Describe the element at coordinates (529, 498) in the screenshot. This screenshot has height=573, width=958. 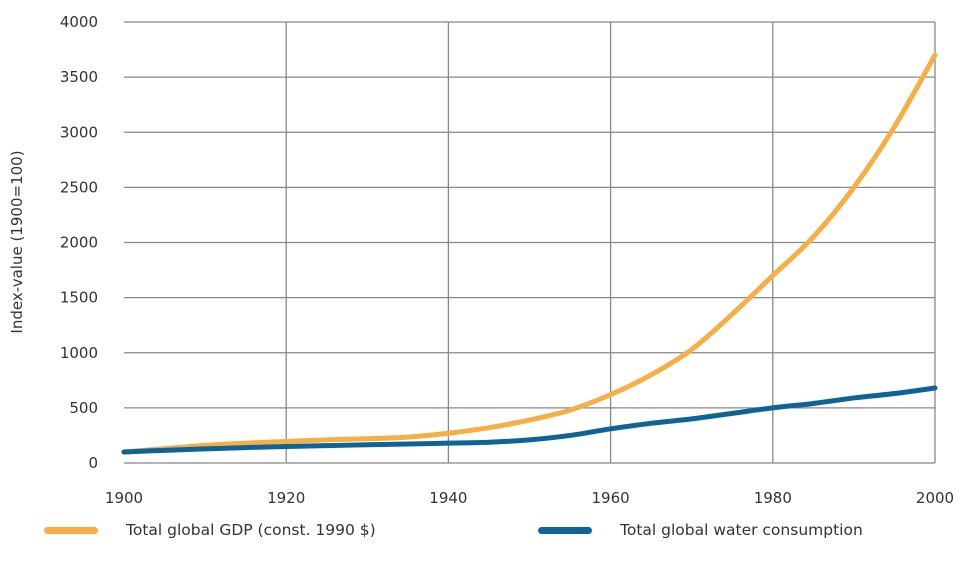
I see `x-axis-ticks: 1900 1920 1940 1960 1980 2000` at that location.